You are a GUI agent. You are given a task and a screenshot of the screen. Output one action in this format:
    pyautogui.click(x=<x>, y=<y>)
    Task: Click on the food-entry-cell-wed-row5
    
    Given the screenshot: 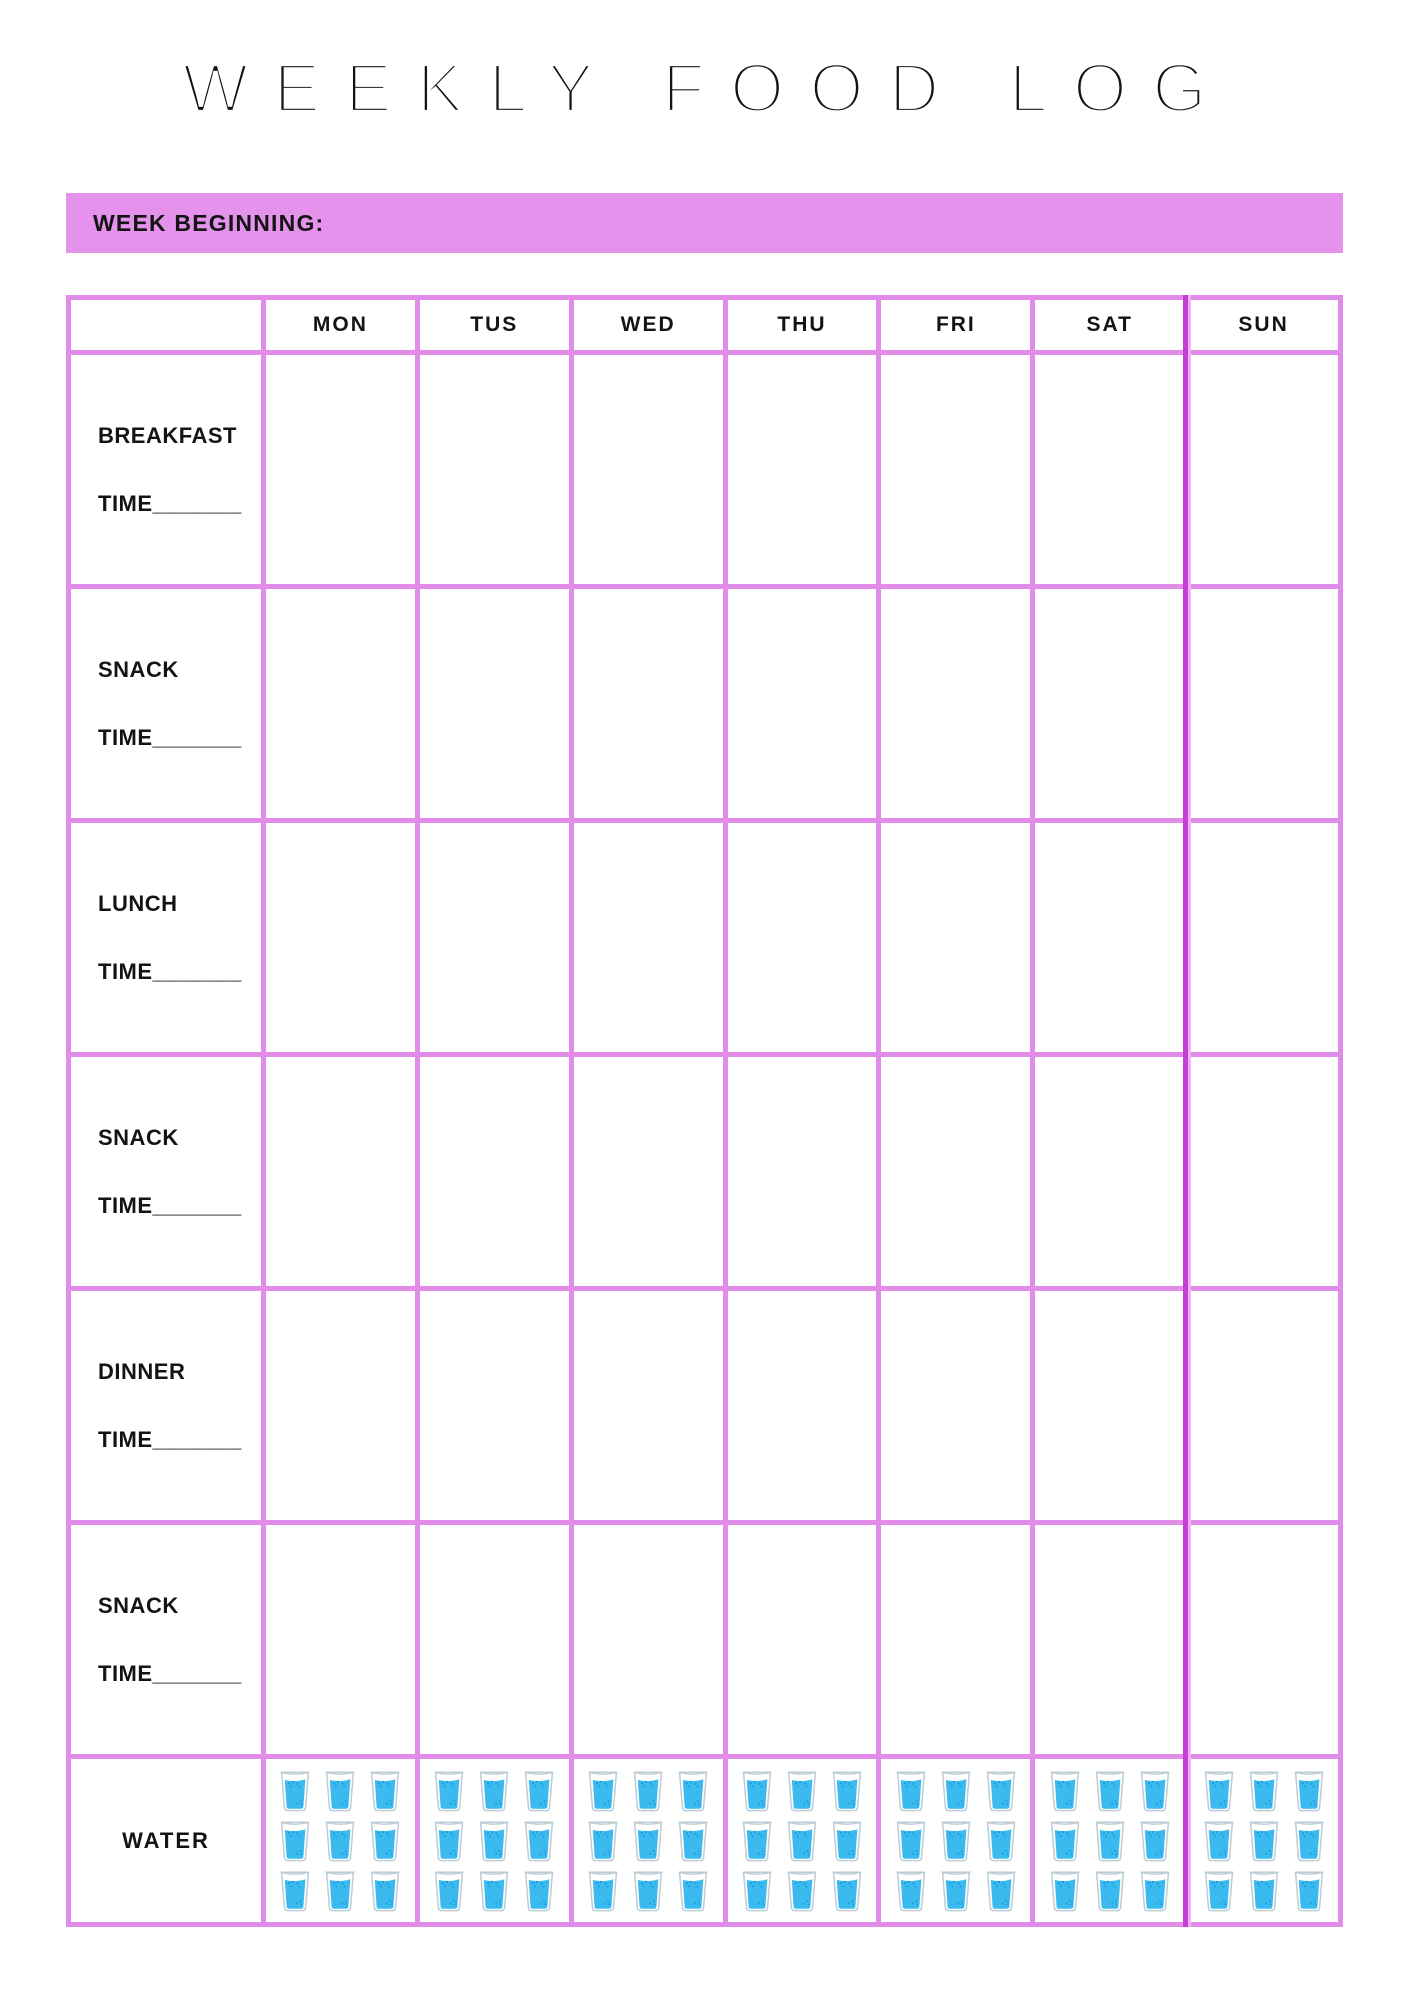 What is the action you would take?
    pyautogui.click(x=648, y=1639)
    